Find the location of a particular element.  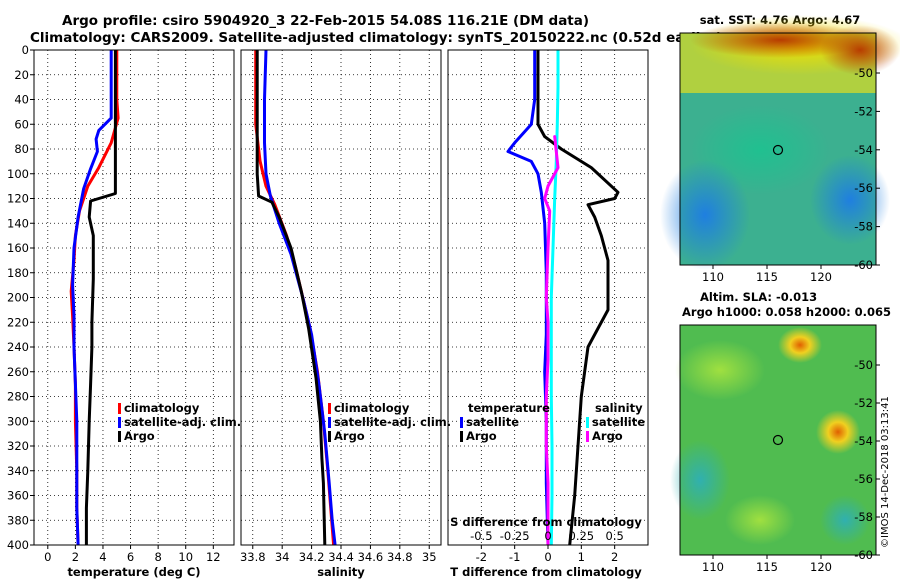

temperature-xlabel: temperature (deg C) is located at coordinates (133, 572).